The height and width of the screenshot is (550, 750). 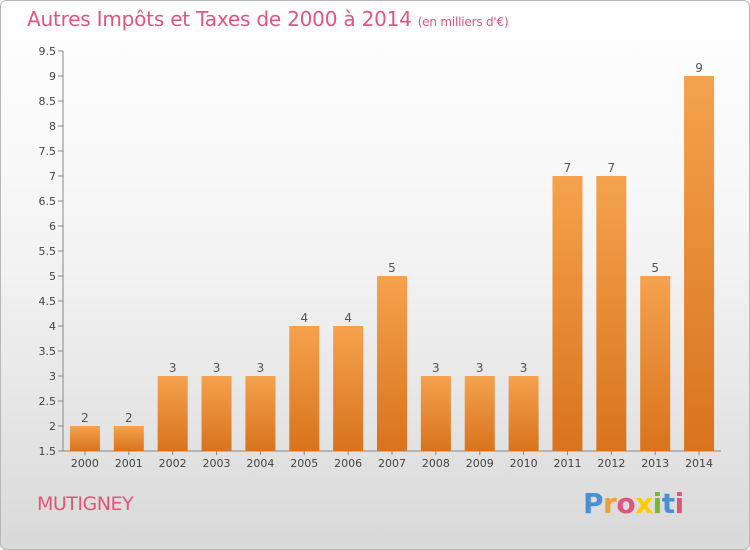 I want to click on bar-2012, so click(x=611, y=313).